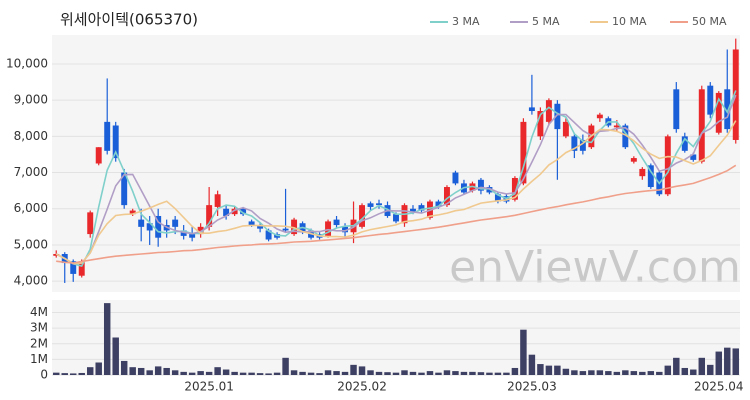 The height and width of the screenshot is (400, 750). What do you see at coordinates (31, 281) in the screenshot?
I see `y-tick-label: 4,000` at bounding box center [31, 281].